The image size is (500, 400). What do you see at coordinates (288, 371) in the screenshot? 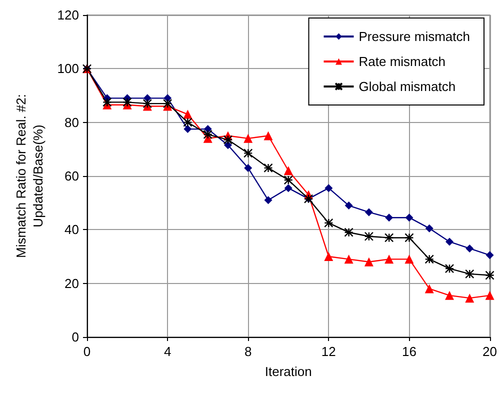
I see `x-axis-title: Iteration` at bounding box center [288, 371].